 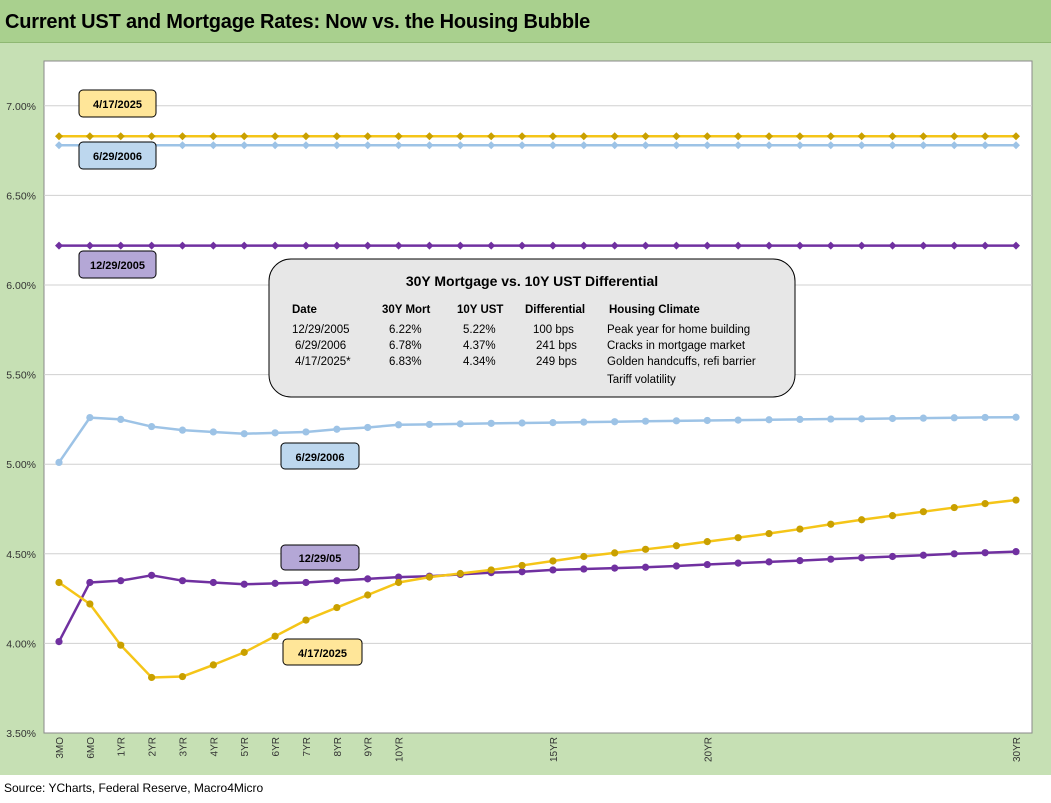 What do you see at coordinates (676, 346) in the screenshot?
I see `table-cell: Cracks in mortgage market` at bounding box center [676, 346].